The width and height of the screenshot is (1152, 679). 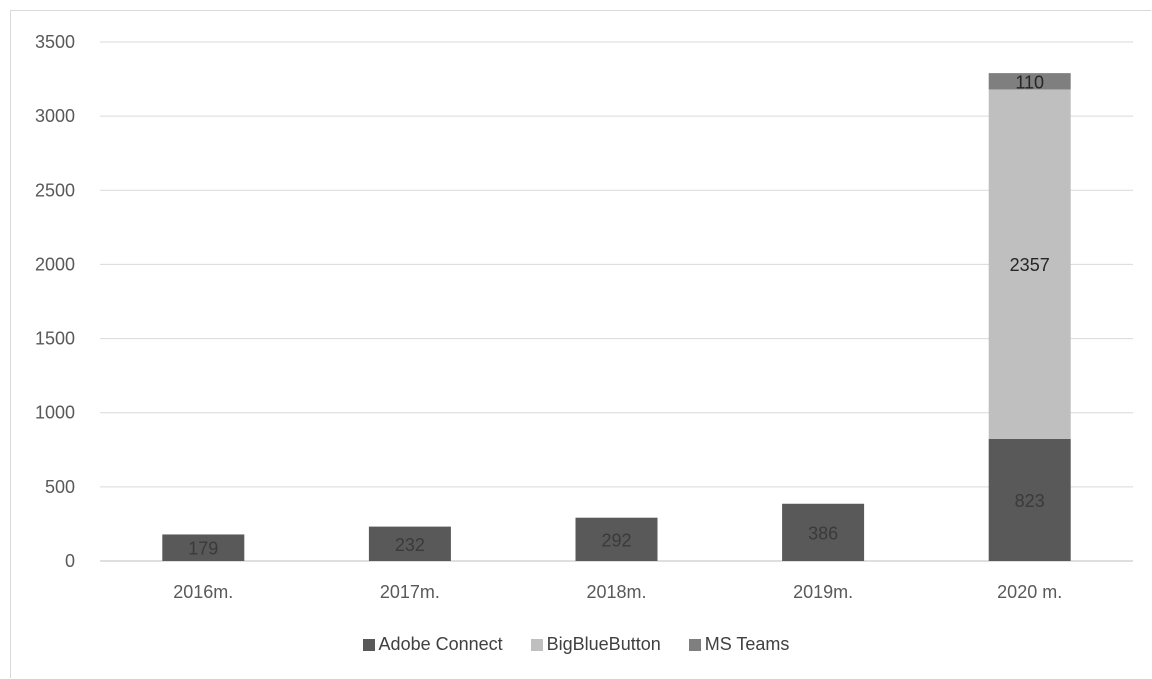 I want to click on legend-item: Adobe Connect, so click(x=432, y=644).